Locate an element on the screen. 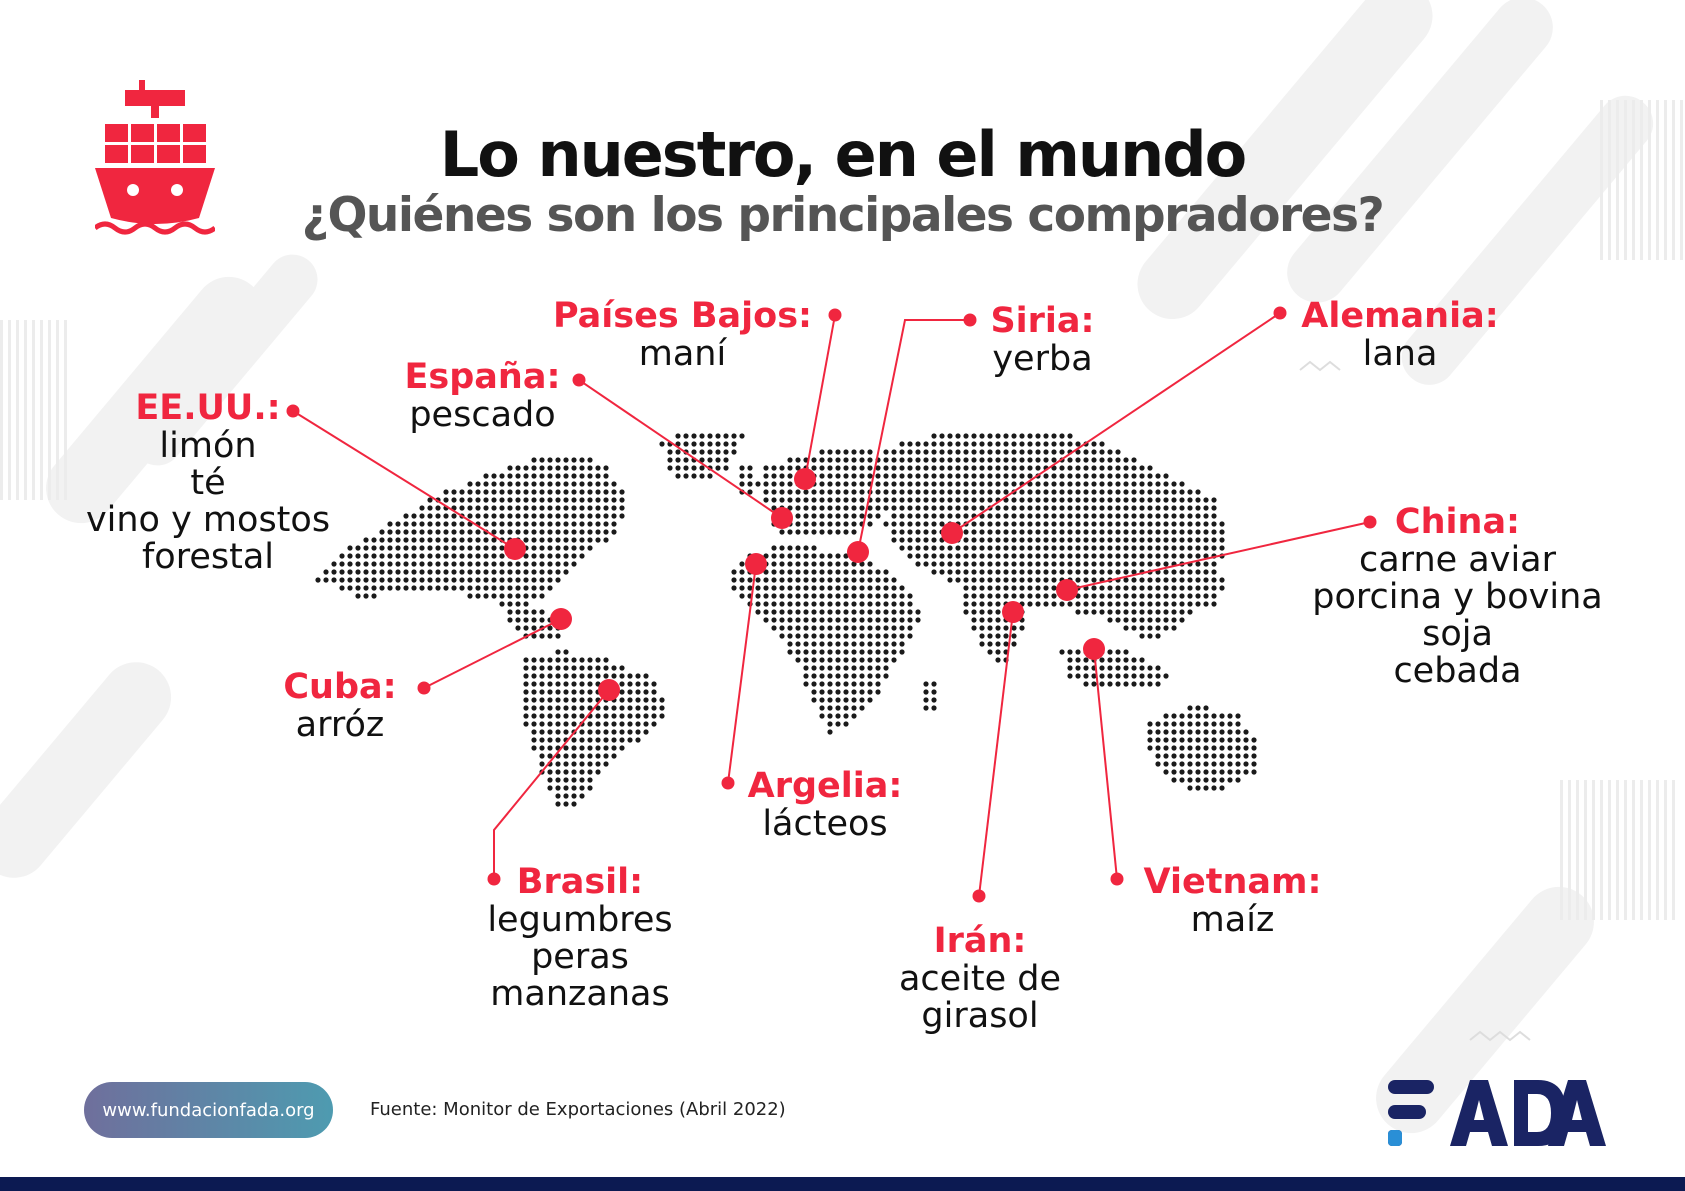 Image resolution: width=1685 pixels, height=1191 pixels. map-marker is located at coordinates (858, 552).